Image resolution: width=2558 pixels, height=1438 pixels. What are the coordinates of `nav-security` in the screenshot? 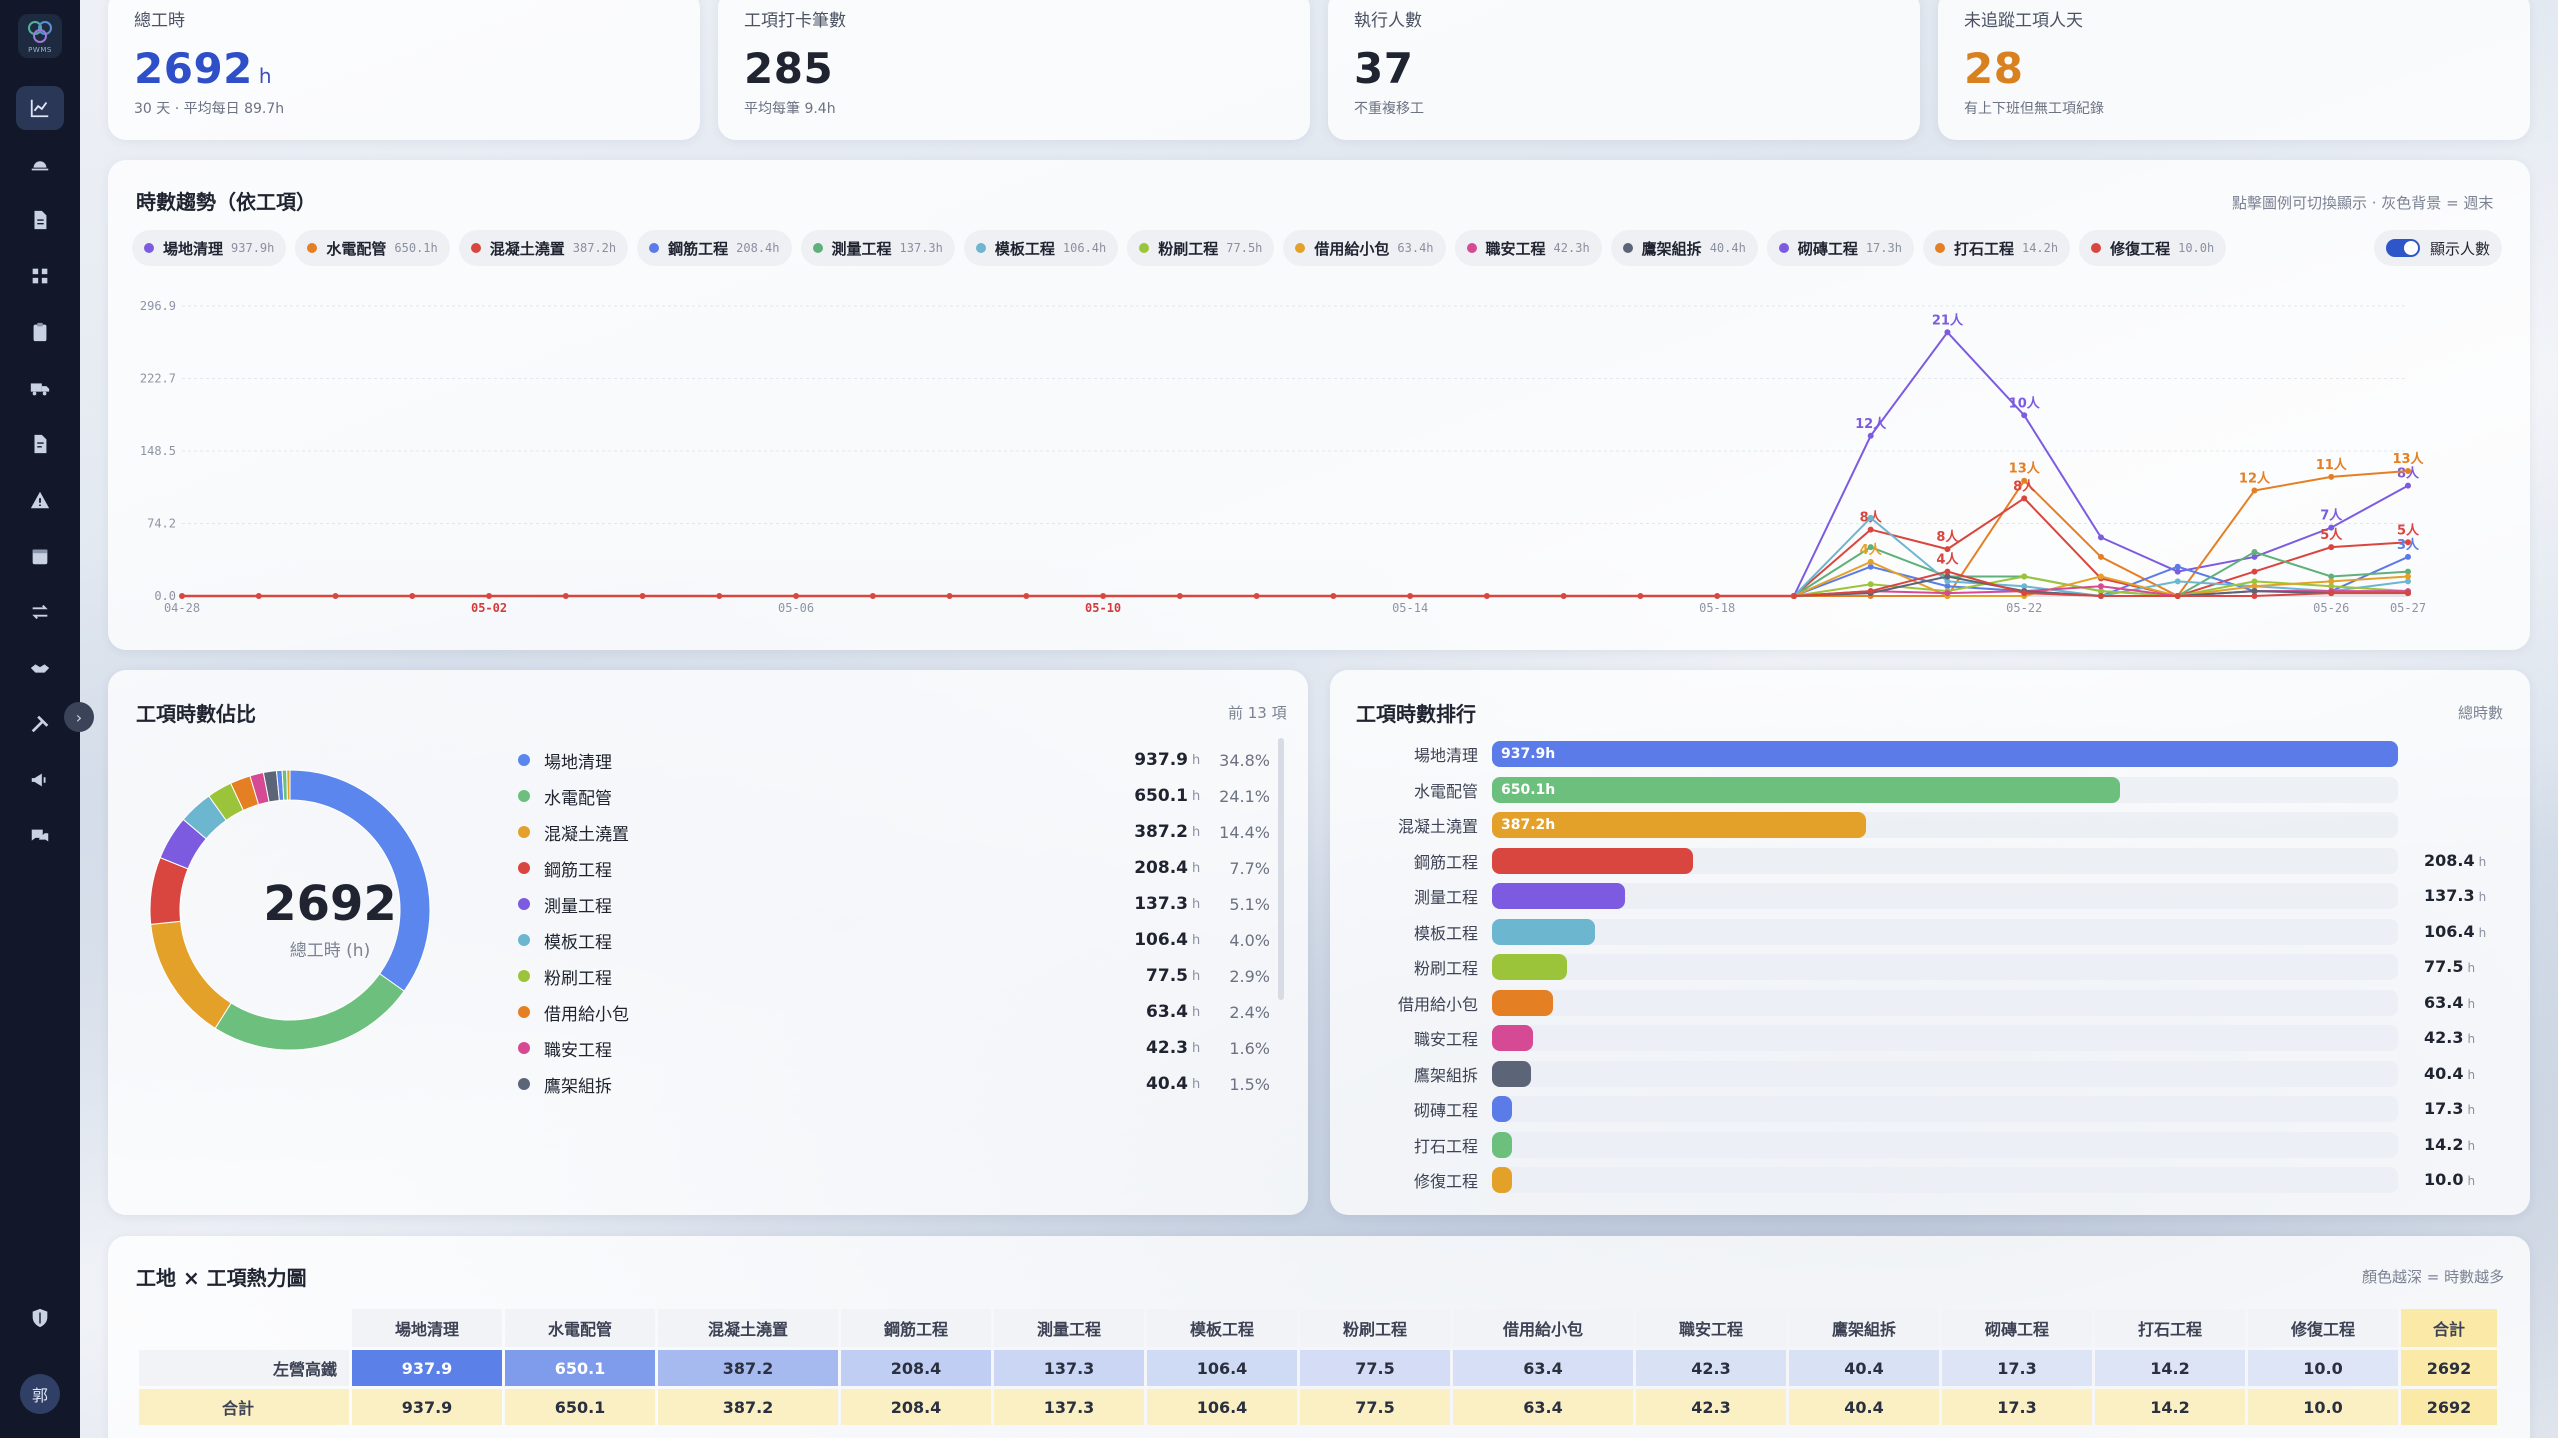 It's located at (40, 1318).